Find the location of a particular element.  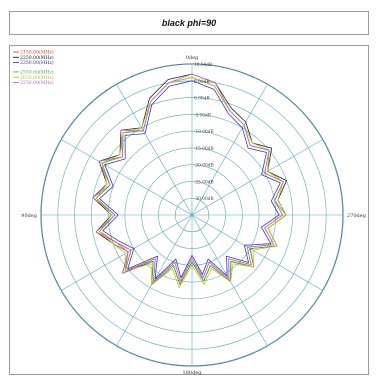

radial-tick-label: 10.00dB is located at coordinates (203, 65).